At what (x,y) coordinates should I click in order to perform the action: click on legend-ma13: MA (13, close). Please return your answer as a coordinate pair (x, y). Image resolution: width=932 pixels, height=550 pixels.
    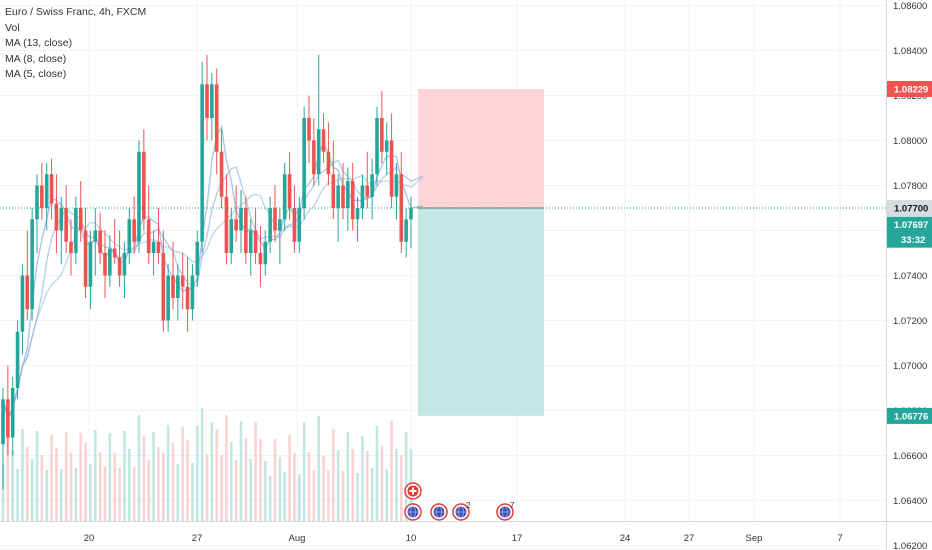
    Looking at the image, I should click on (39, 43).